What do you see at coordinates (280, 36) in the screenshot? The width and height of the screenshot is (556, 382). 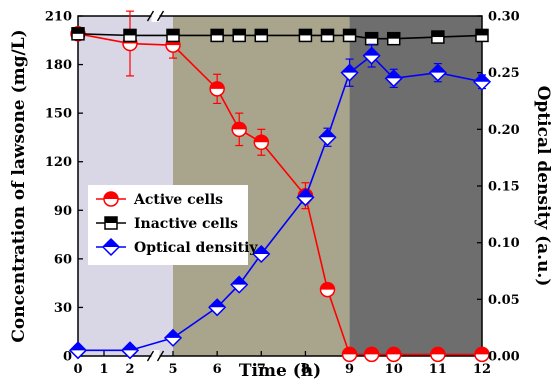 I see `series-inactive-cells` at bounding box center [280, 36].